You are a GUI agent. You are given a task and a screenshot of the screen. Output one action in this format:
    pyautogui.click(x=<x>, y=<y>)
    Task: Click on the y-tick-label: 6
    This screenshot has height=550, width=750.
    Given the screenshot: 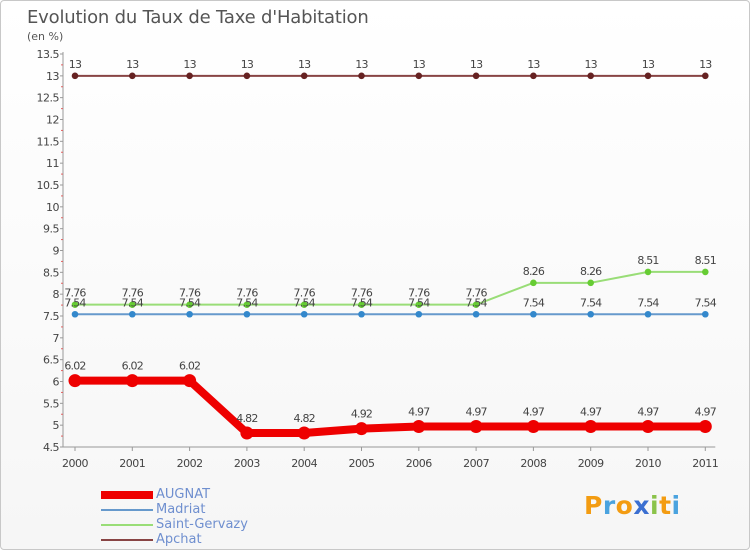 What is the action you would take?
    pyautogui.click(x=56, y=382)
    